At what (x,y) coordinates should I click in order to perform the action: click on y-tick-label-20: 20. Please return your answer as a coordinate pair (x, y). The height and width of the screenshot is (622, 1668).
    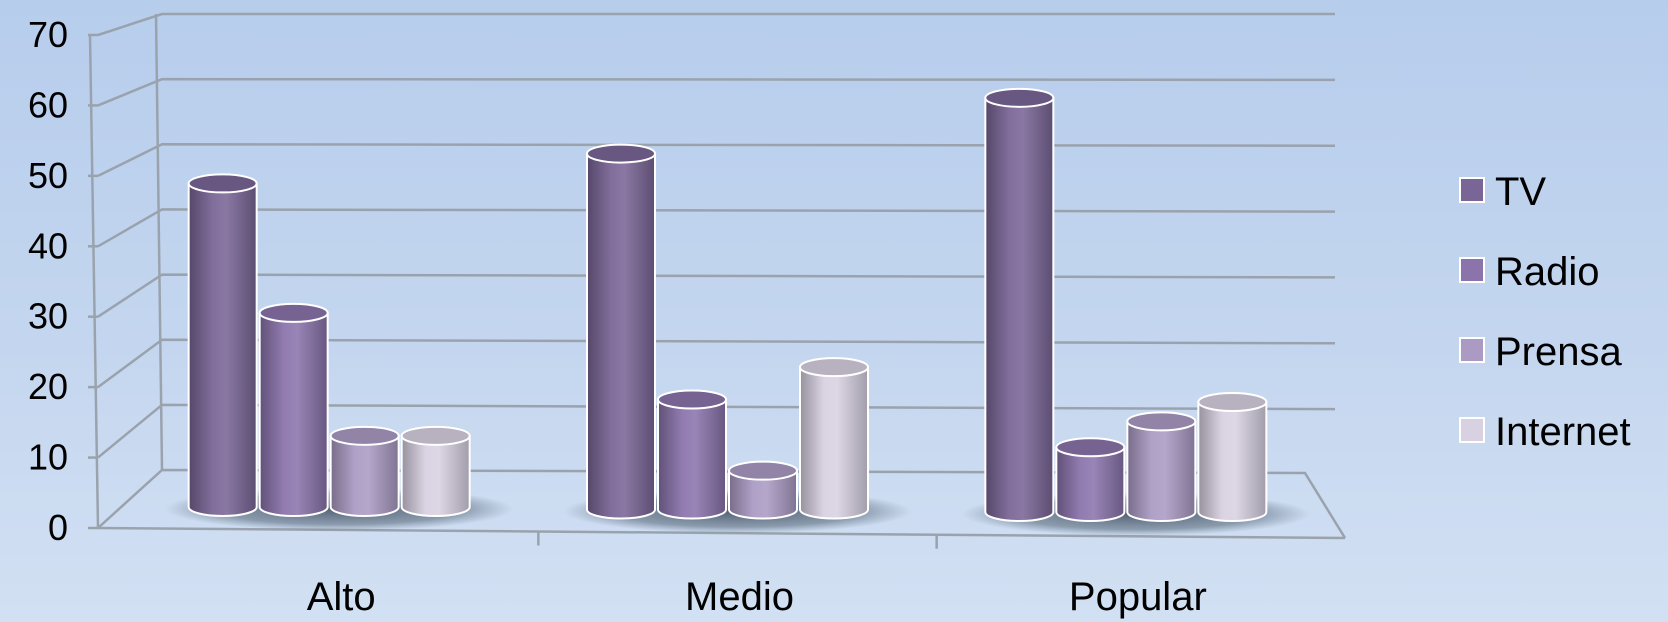
    Looking at the image, I should click on (48, 386).